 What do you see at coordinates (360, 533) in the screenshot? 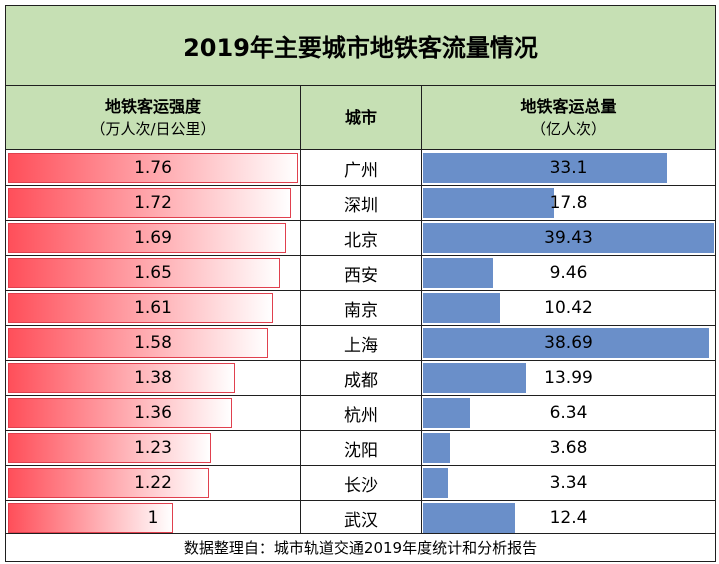
I see `footer-divider` at bounding box center [360, 533].